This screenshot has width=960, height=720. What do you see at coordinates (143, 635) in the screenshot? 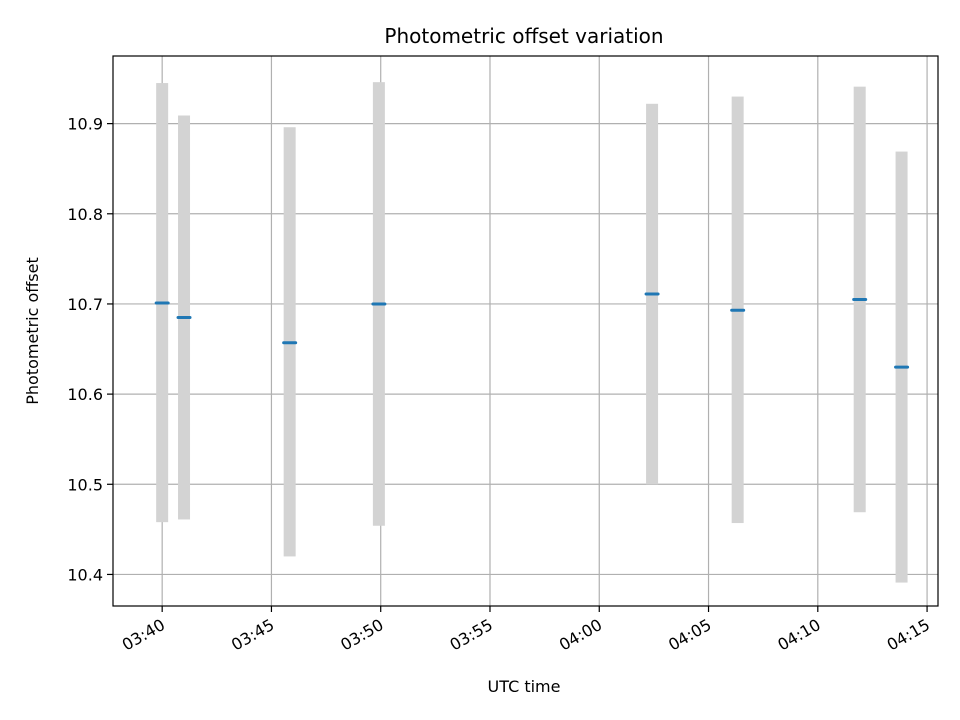
I see `x-tick-label: 03:40` at bounding box center [143, 635].